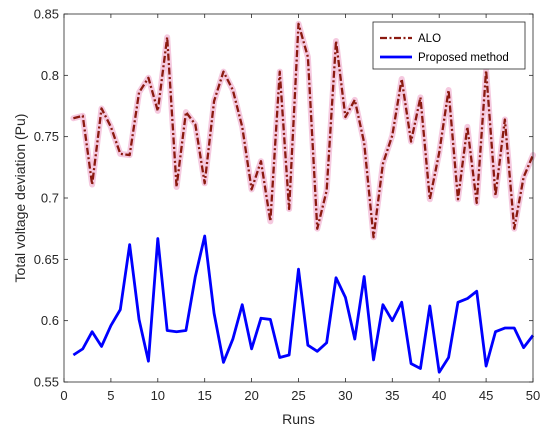 The width and height of the screenshot is (550, 434). Describe the element at coordinates (63, 395) in the screenshot. I see `x-tick-label: 0` at that location.